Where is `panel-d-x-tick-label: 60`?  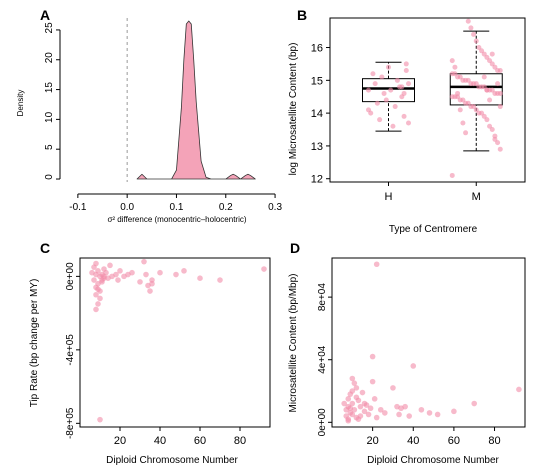
panel-d-x-tick-label: 60 is located at coordinates (454, 441).